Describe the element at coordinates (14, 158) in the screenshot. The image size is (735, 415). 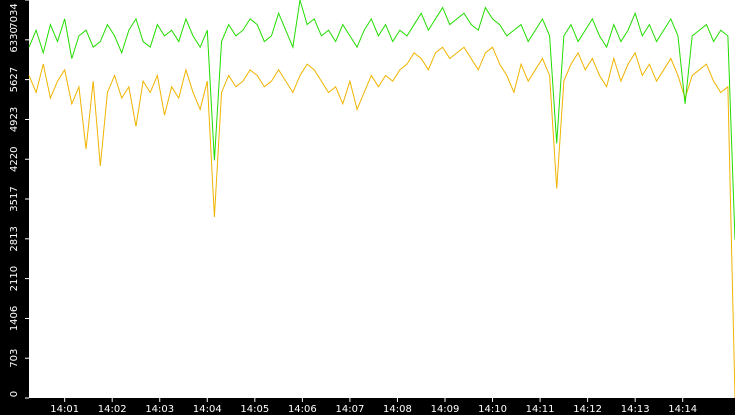
I see `y-tick-label: 4220` at that location.